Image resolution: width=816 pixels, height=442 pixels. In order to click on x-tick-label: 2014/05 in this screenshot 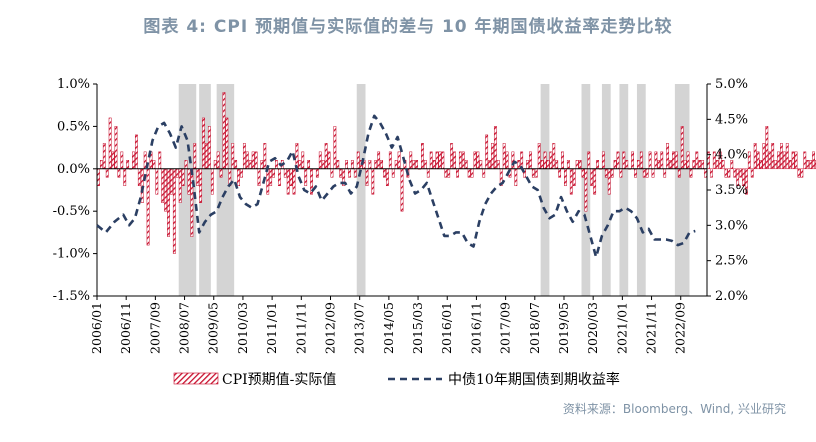, I will do `click(388, 328)`.